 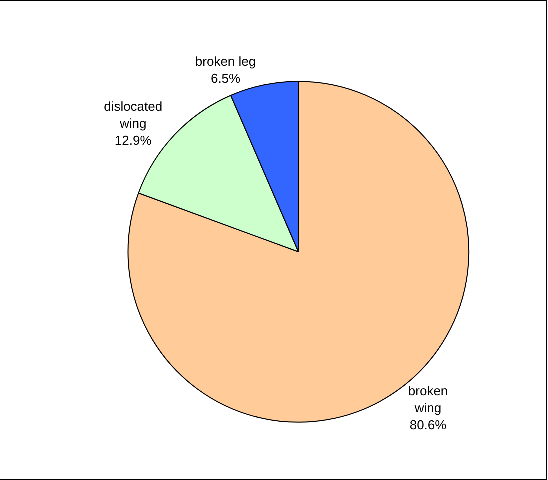 What do you see at coordinates (225, 61) in the screenshot?
I see `slice-label: broken leg` at bounding box center [225, 61].